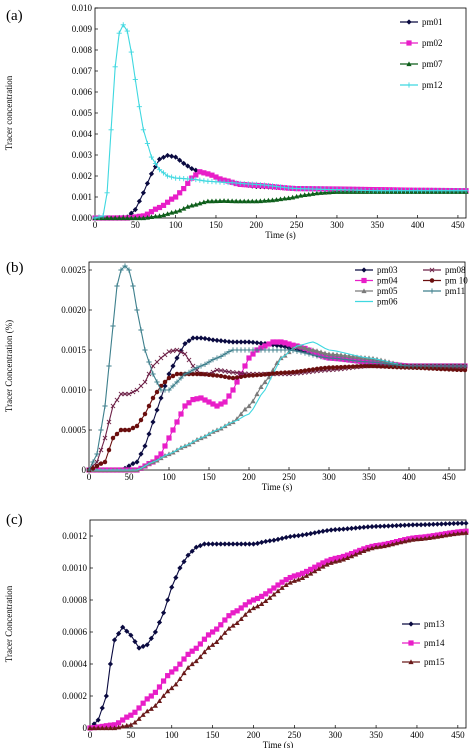 Image resolution: width=474 pixels, height=748 pixels. I want to click on x-tick-label: 300, so click(337, 225).